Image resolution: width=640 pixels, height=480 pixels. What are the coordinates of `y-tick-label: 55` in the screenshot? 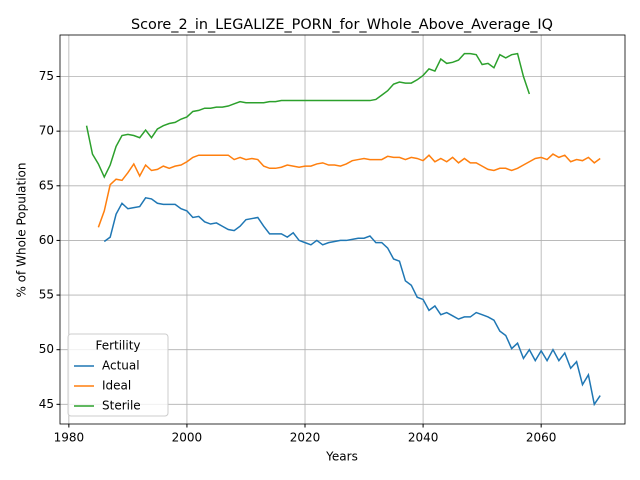 It's located at (46, 295).